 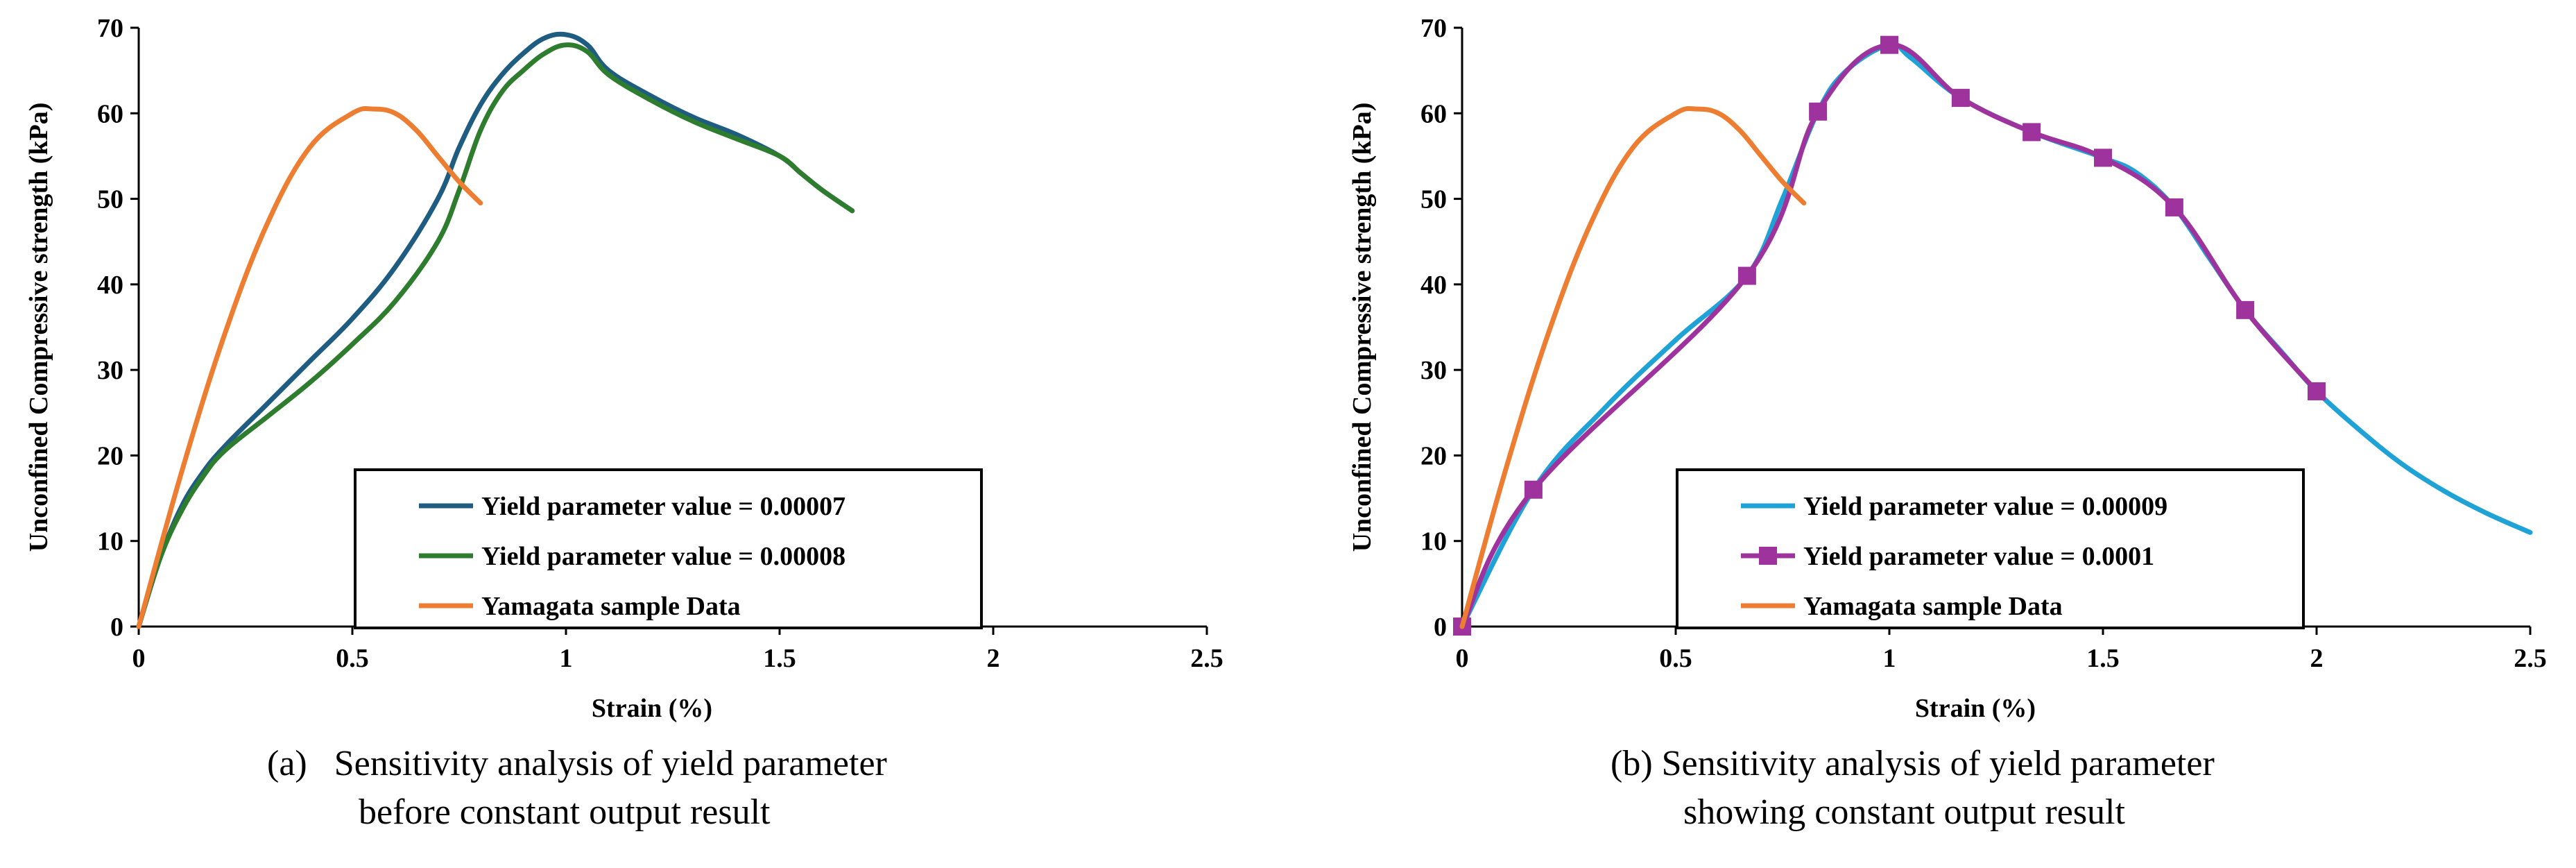 What do you see at coordinates (1768, 556) in the screenshot?
I see `legend-swatch-marker` at bounding box center [1768, 556].